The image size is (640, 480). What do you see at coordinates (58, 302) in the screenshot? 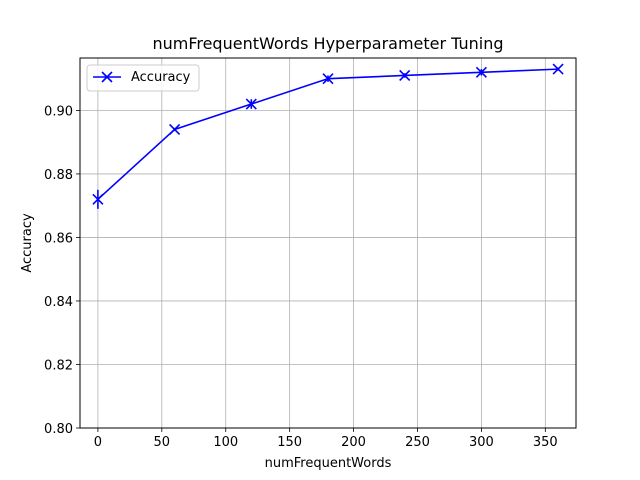
I see `y-tick-label: 0.84` at bounding box center [58, 302].